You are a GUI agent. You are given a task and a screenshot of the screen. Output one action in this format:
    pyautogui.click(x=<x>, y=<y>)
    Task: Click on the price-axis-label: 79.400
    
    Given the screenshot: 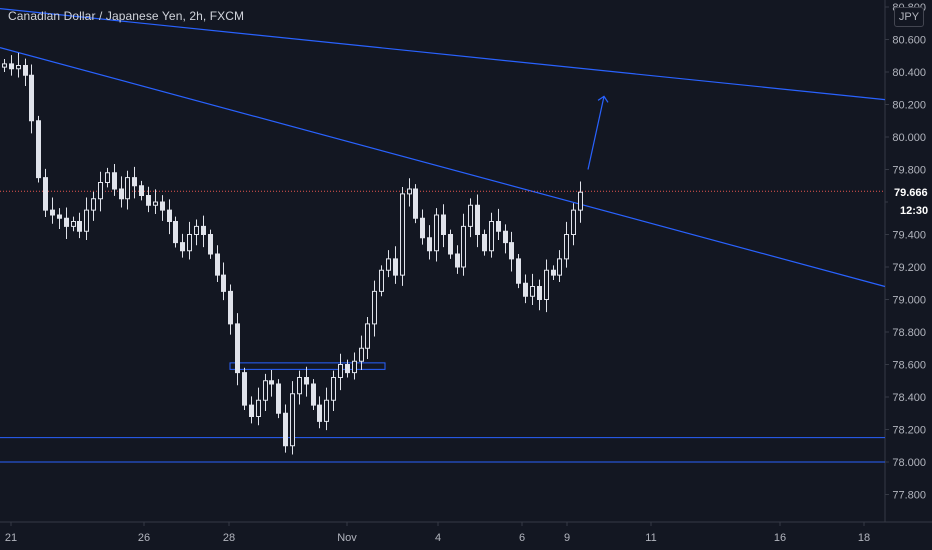 What is the action you would take?
    pyautogui.click(x=909, y=236)
    